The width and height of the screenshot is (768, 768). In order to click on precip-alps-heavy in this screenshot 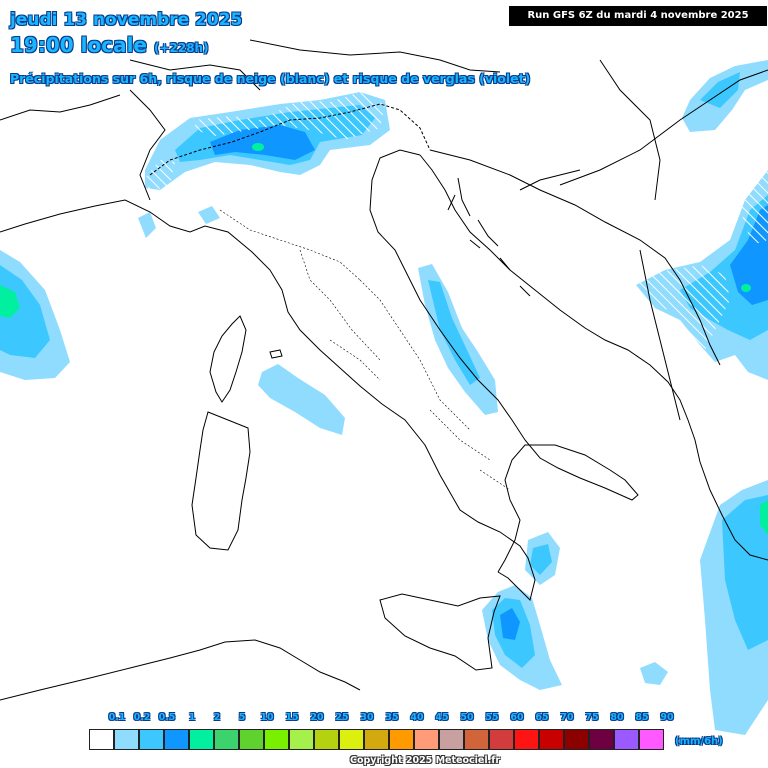, I will do `click(262, 142)`.